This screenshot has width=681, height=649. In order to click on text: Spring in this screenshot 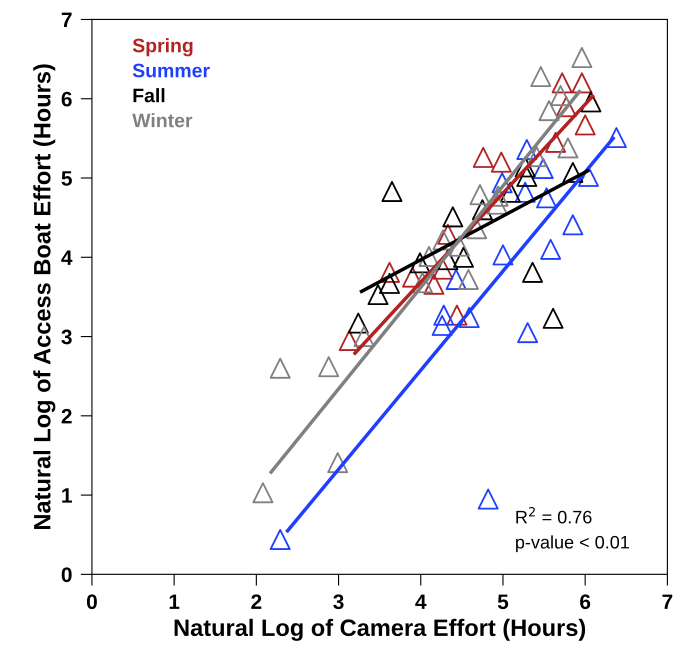, I will do `click(162, 47)`.